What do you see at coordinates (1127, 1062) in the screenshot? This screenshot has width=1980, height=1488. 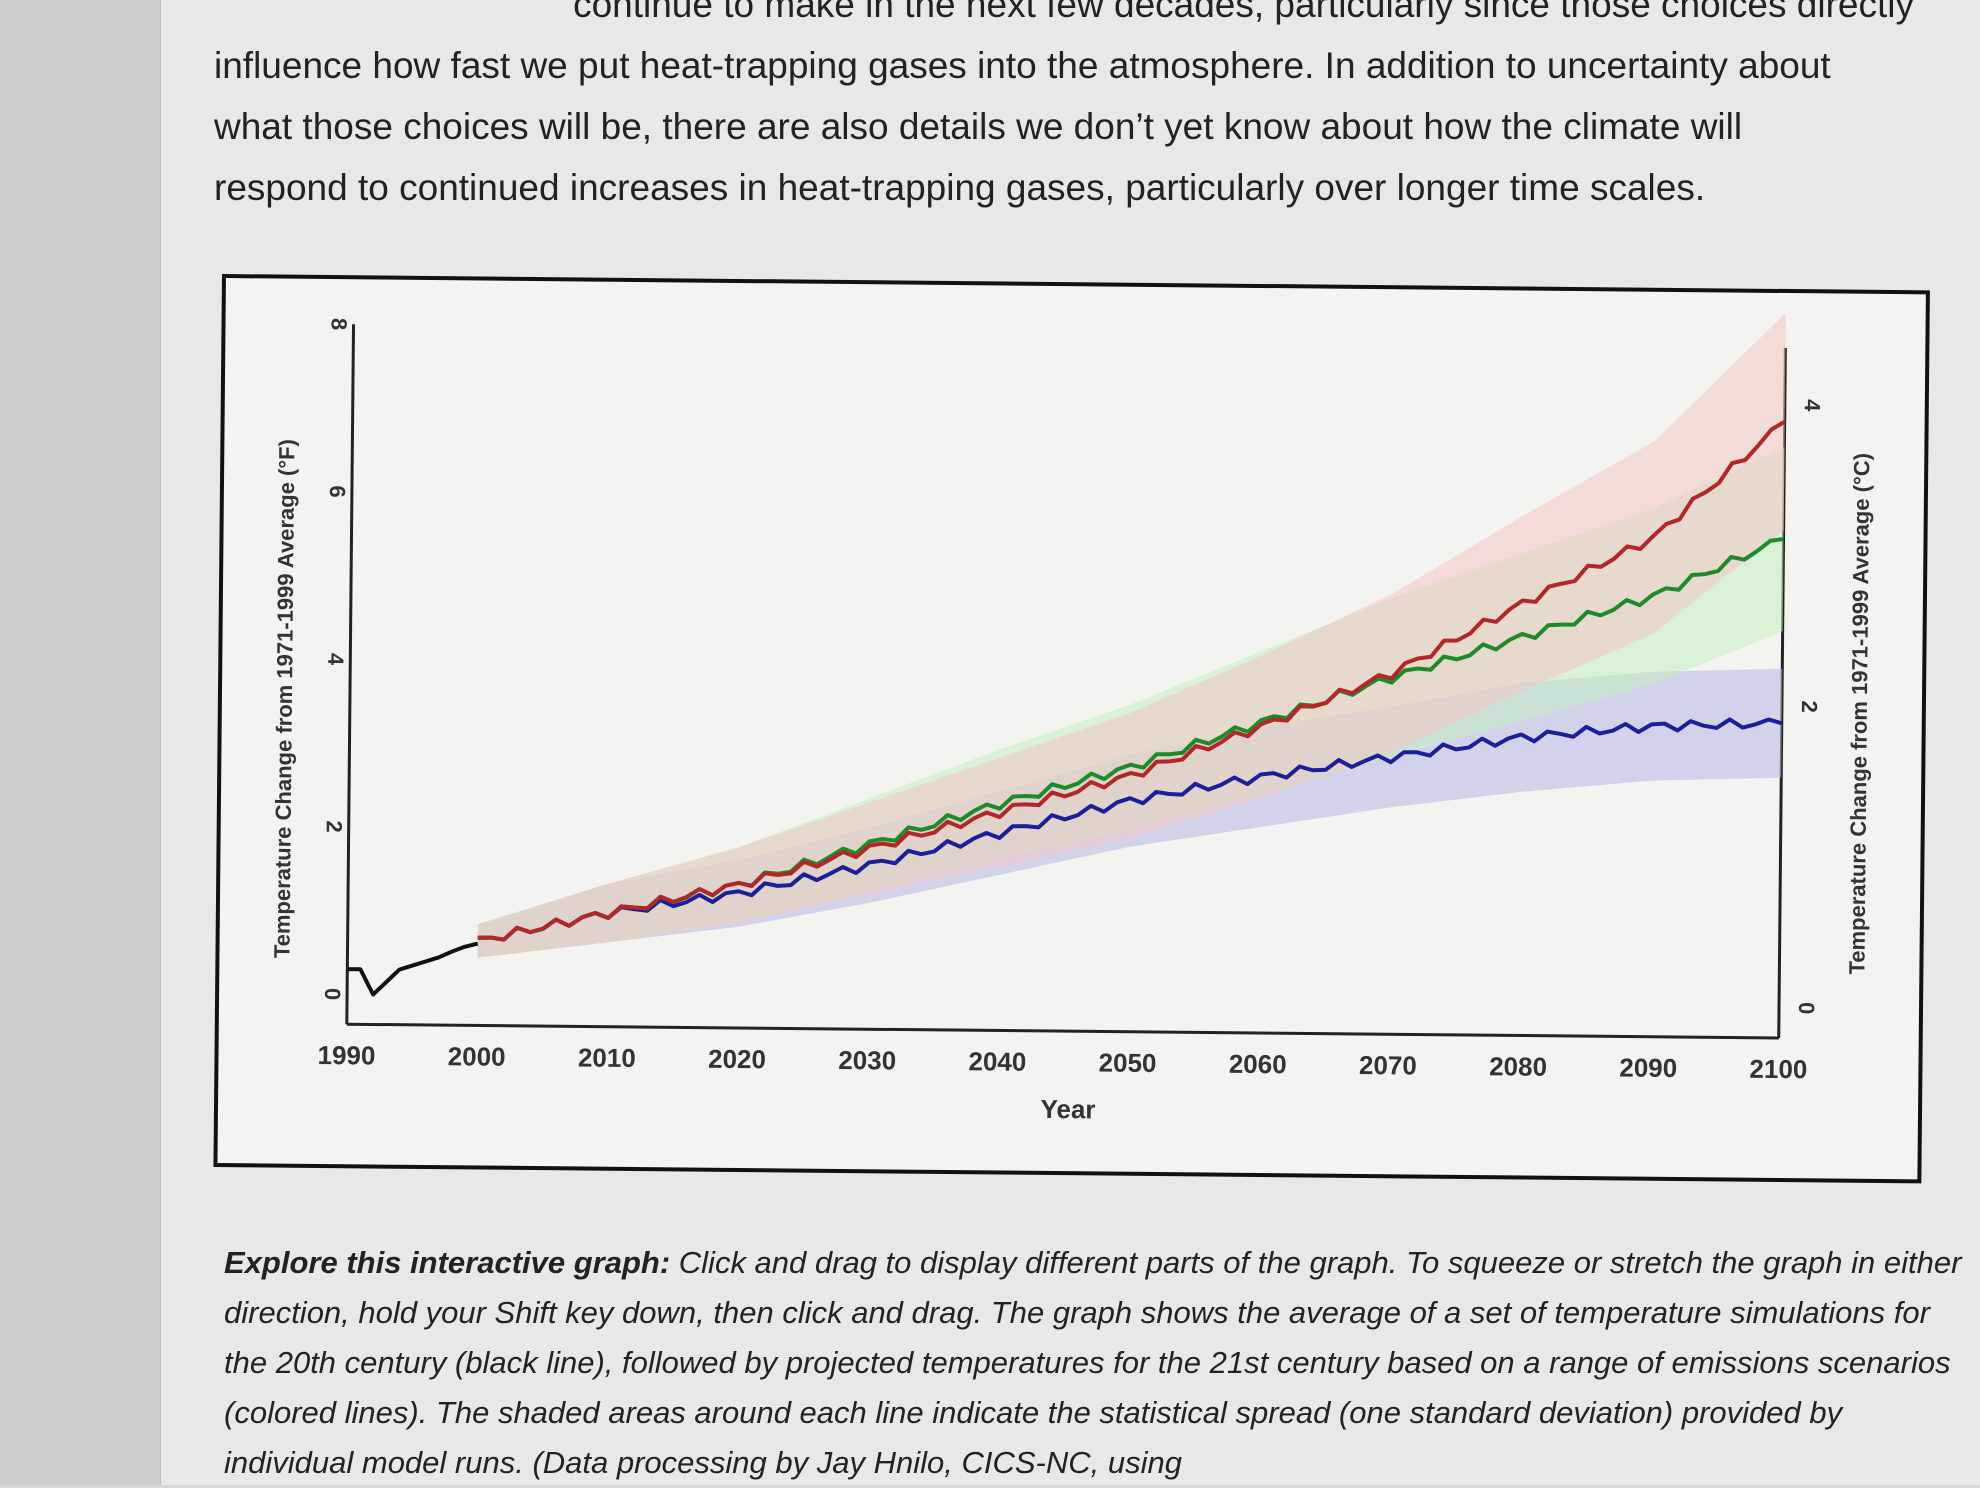 I see `x-tick-label: 2050` at bounding box center [1127, 1062].